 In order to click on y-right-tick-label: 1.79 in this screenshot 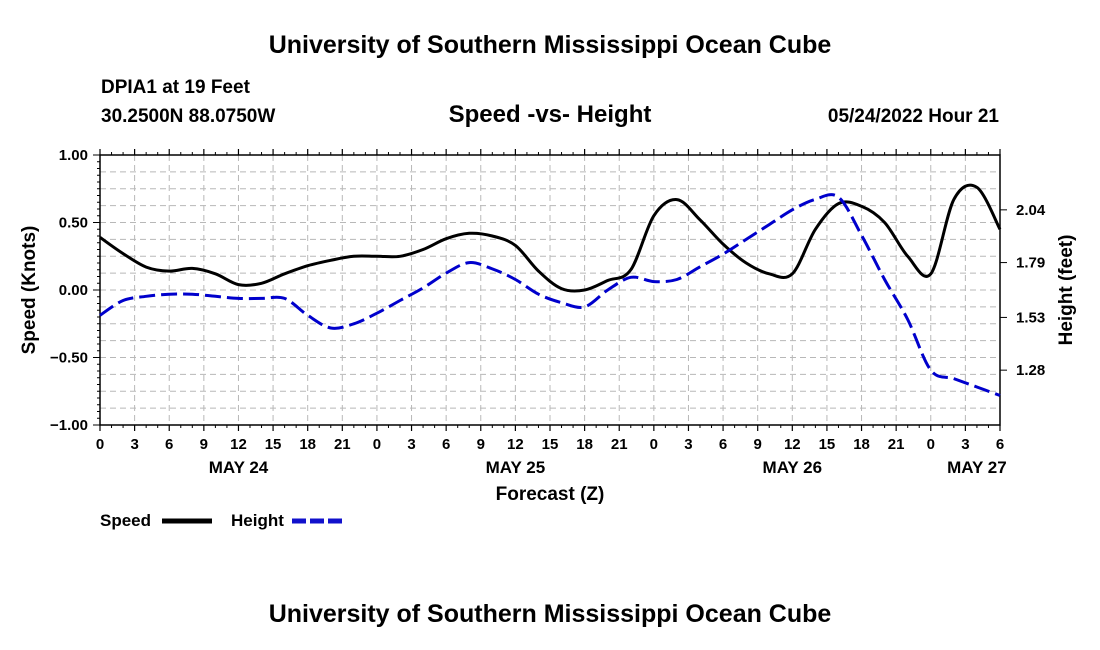, I will do `click(1030, 263)`.